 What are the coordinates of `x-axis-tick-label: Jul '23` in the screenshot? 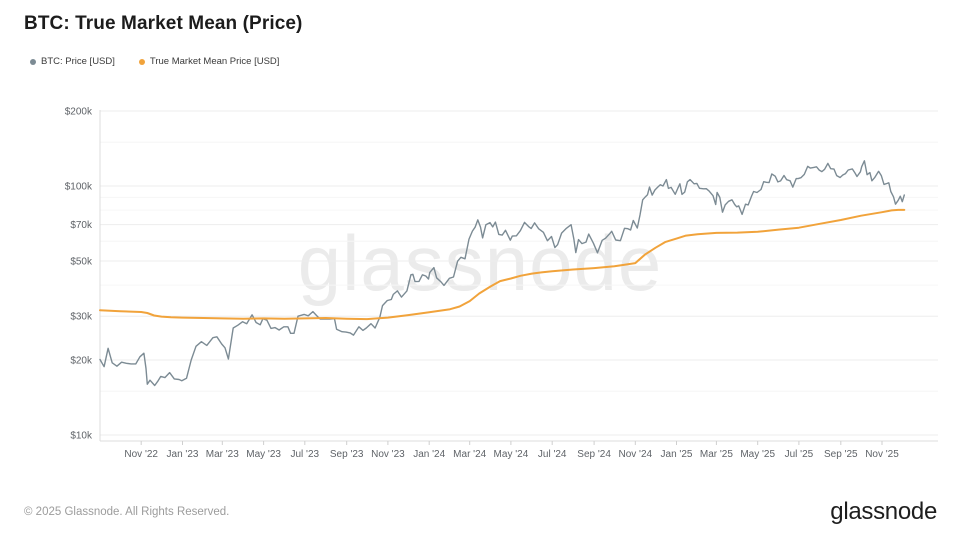 It's located at (305, 454).